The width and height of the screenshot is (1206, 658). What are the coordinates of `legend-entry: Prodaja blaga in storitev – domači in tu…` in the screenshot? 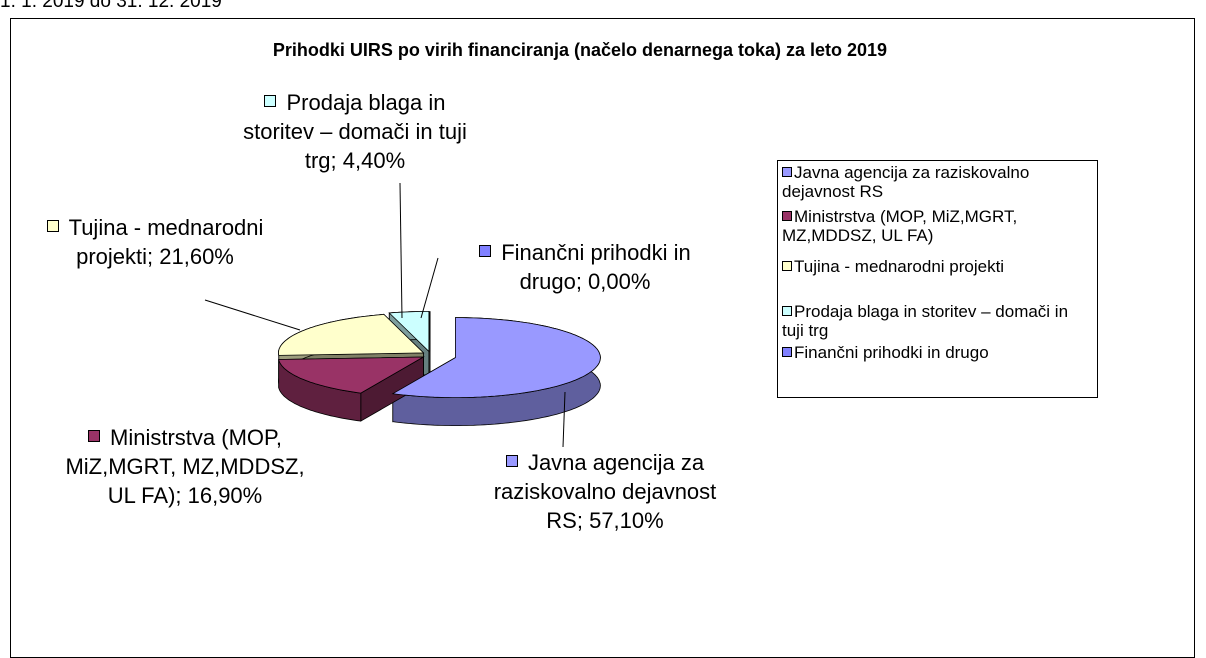 It's located at (938, 321).